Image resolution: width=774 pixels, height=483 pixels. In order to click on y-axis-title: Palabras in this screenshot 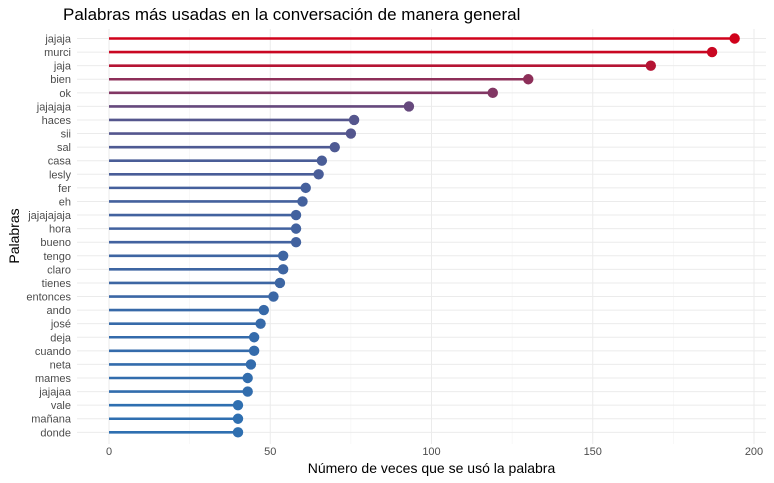, I will do `click(14, 235)`.